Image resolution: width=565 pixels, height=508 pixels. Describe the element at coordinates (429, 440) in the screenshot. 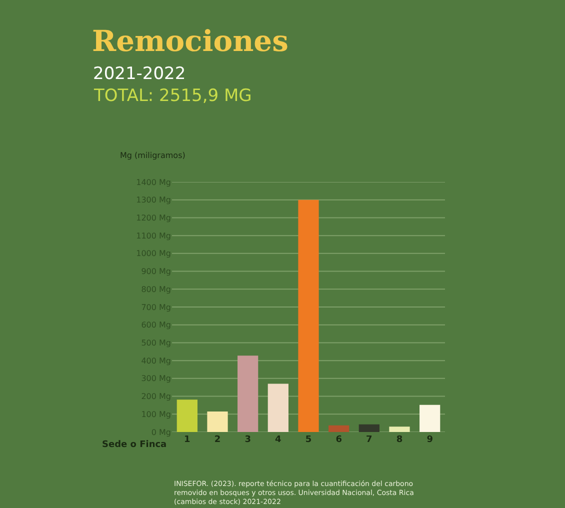

I see `x-tick-label: 9` at that location.